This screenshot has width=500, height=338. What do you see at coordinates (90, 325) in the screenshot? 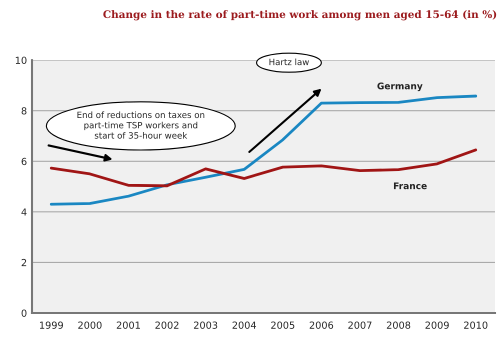
I see `x-tick-label: 2000` at bounding box center [90, 325].